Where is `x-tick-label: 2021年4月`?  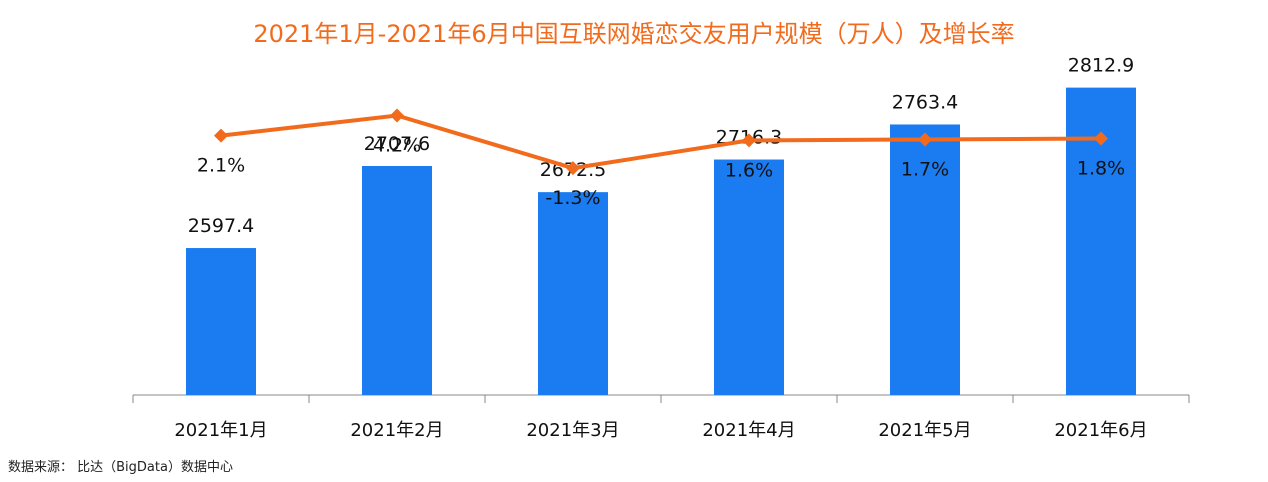 x-tick-label: 2021年4月 is located at coordinates (748, 430).